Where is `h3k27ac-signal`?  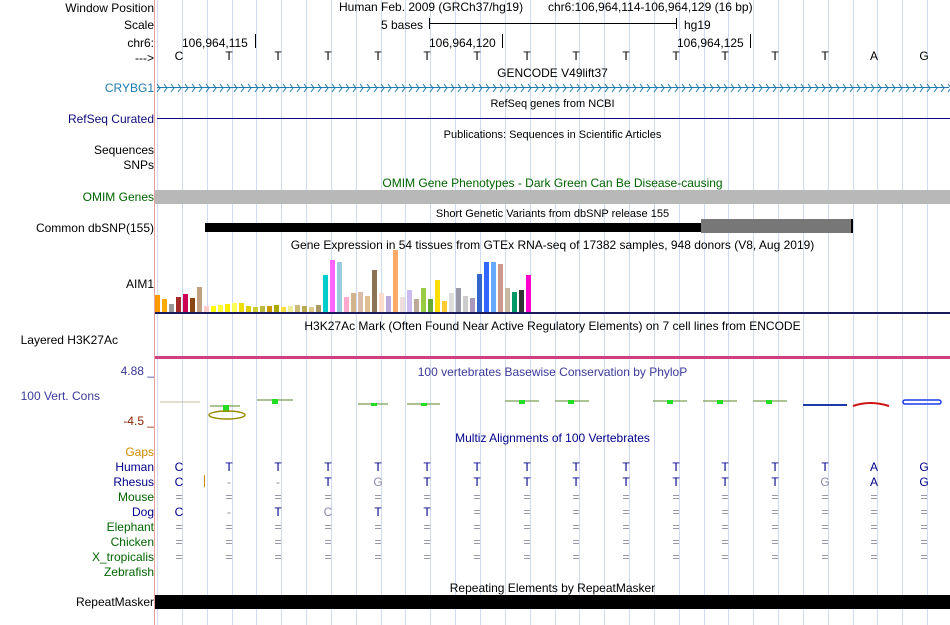
h3k27ac-signal is located at coordinates (552, 357).